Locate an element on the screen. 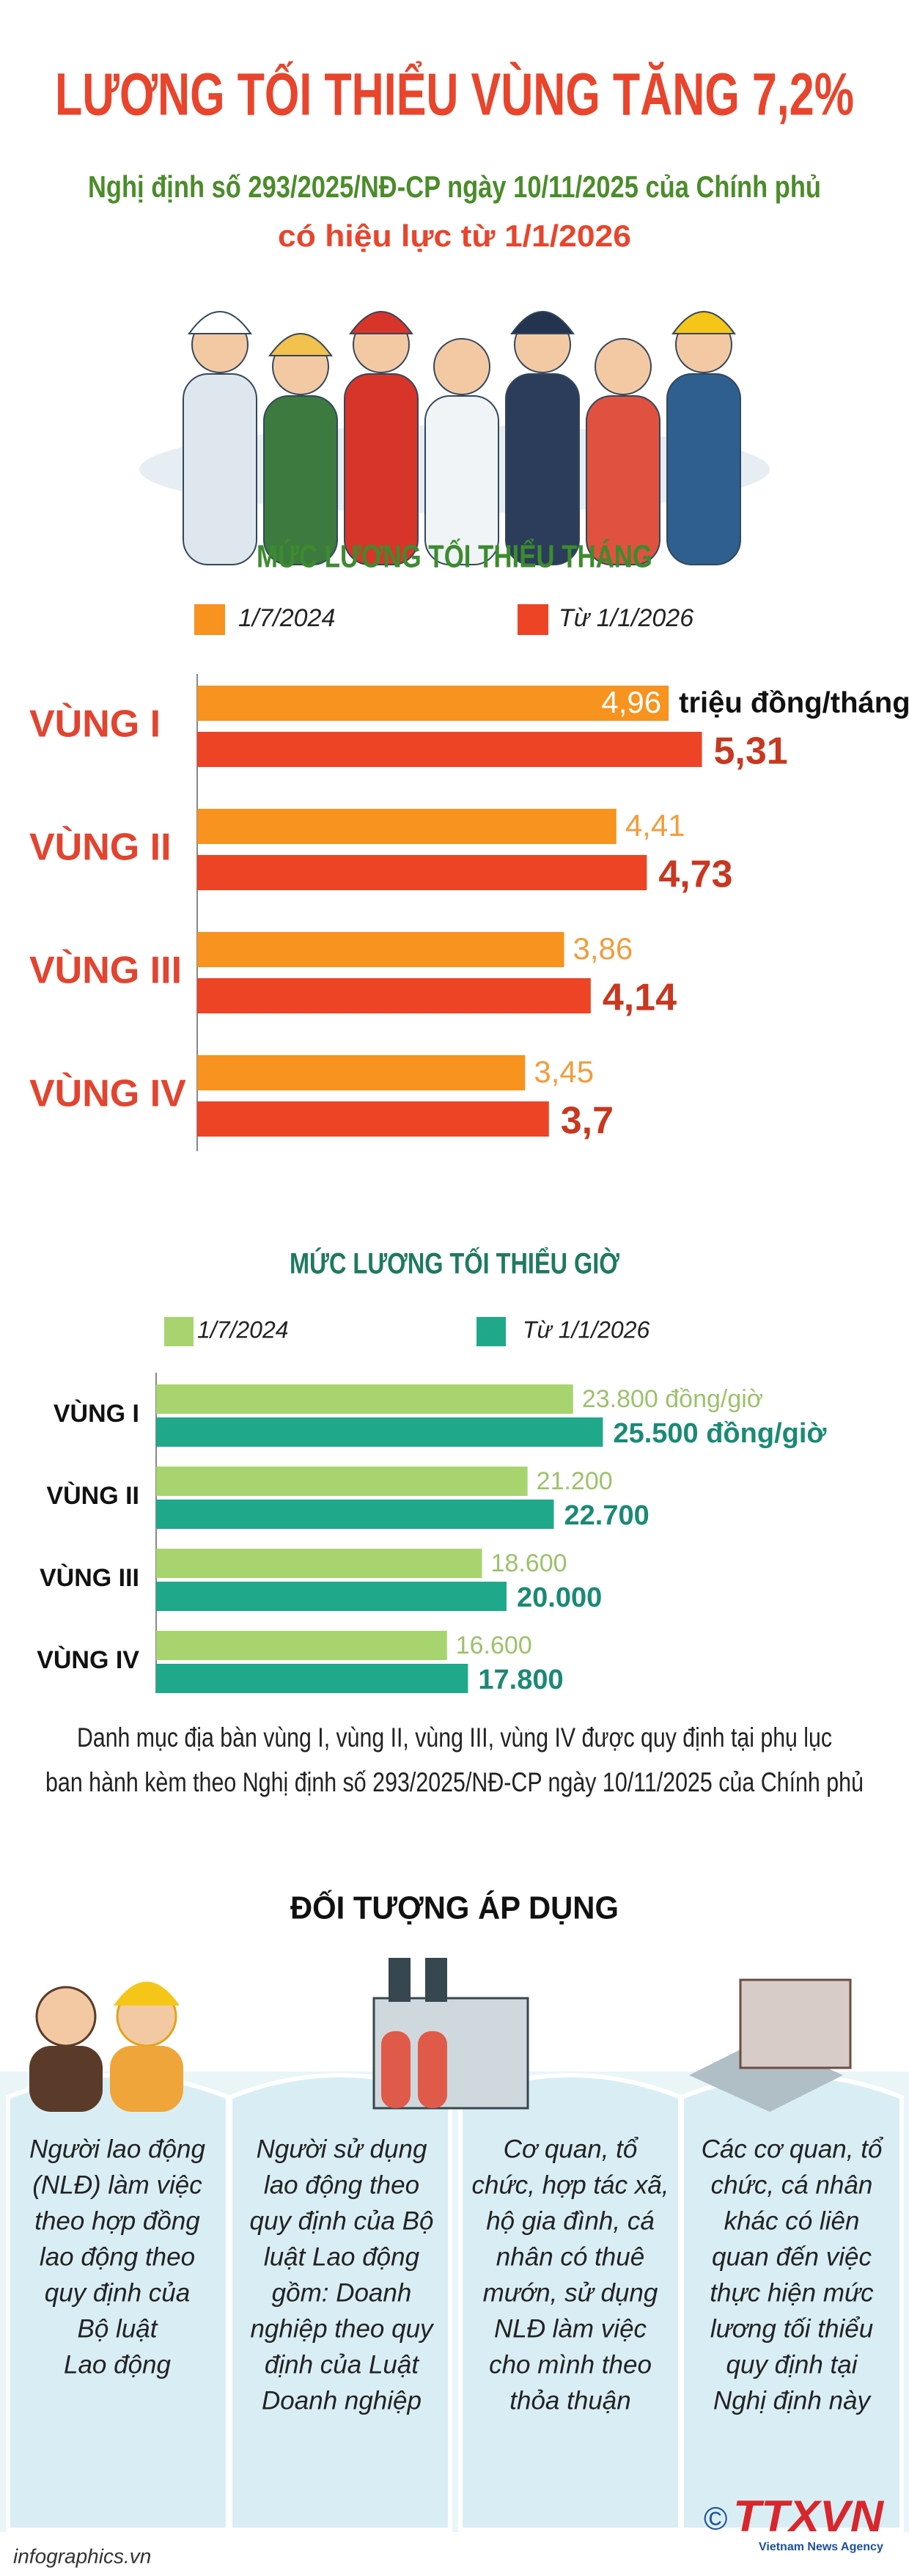 The width and height of the screenshot is (909, 2576). copyright: © is located at coordinates (715, 2519).